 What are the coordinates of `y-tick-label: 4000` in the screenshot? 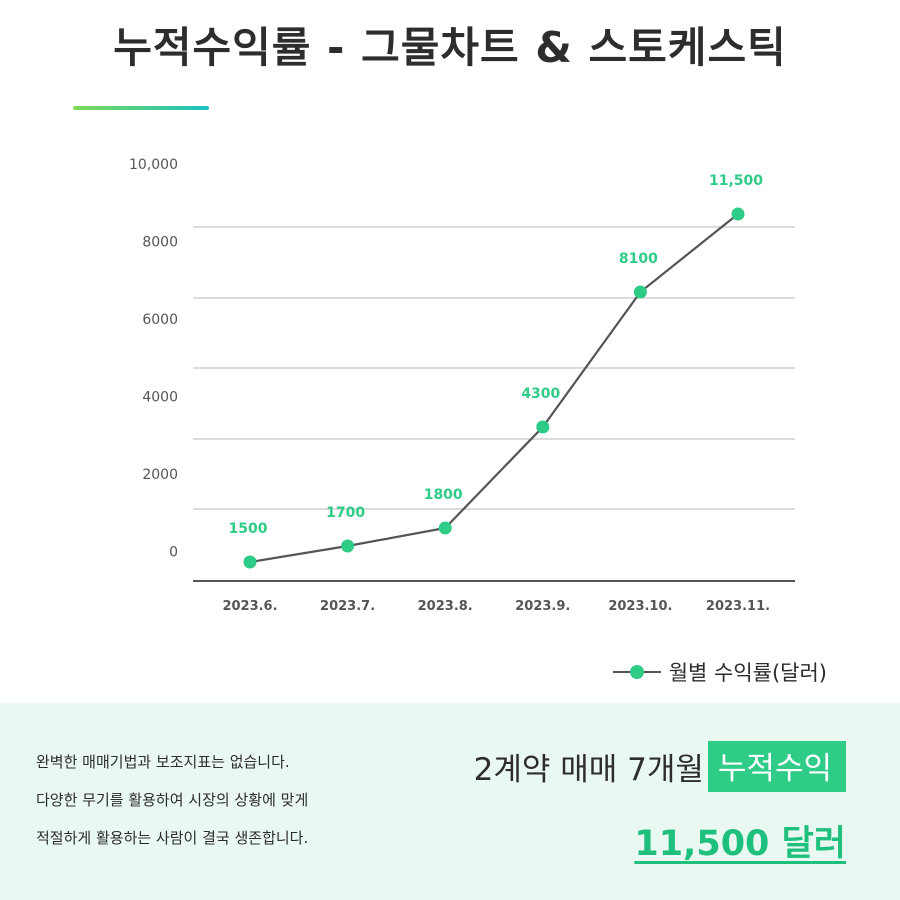 It's located at (160, 398).